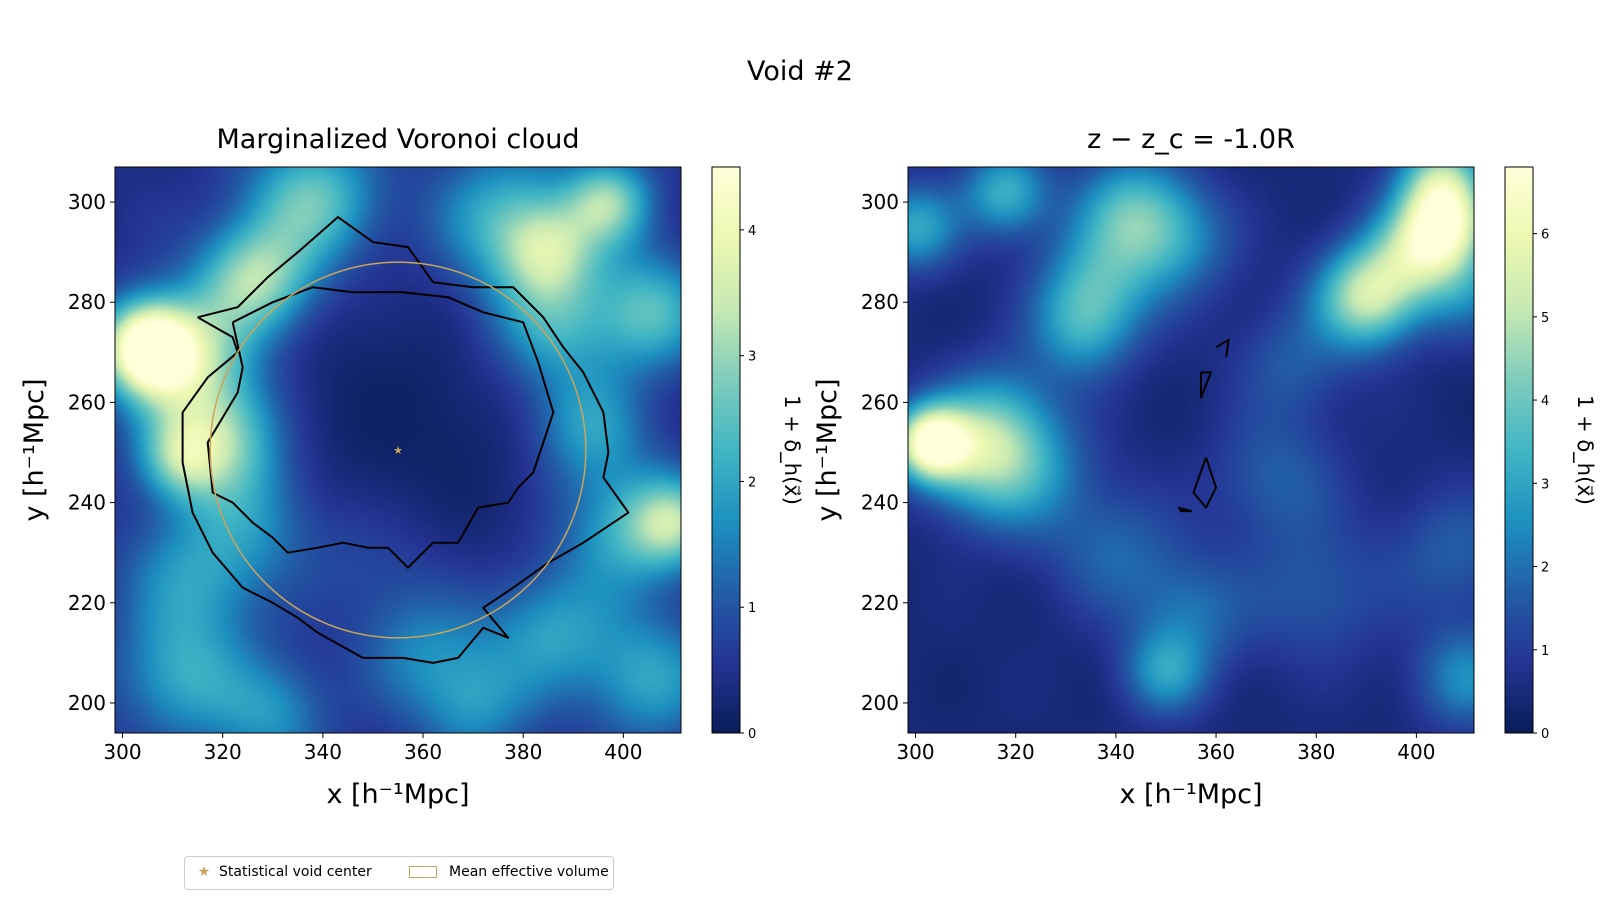 Image resolution: width=1600 pixels, height=900 pixels. I want to click on colorbar-tick-label: 6, so click(1545, 235).